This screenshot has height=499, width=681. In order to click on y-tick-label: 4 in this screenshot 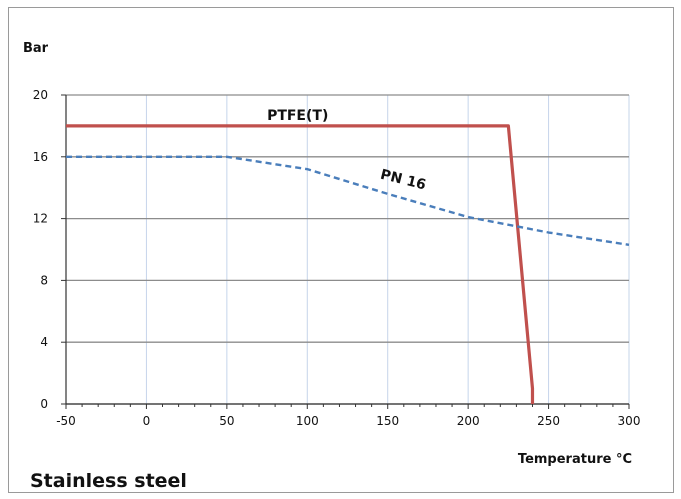, I will do `click(44, 342)`.